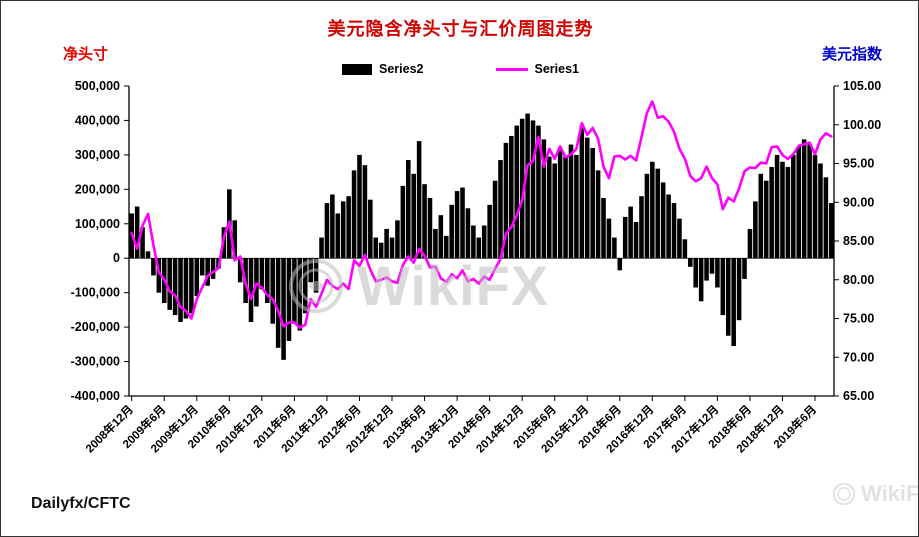 The width and height of the screenshot is (919, 537). Describe the element at coordinates (95, 293) in the screenshot. I see `left-axis-tick-label: -100,000` at that location.